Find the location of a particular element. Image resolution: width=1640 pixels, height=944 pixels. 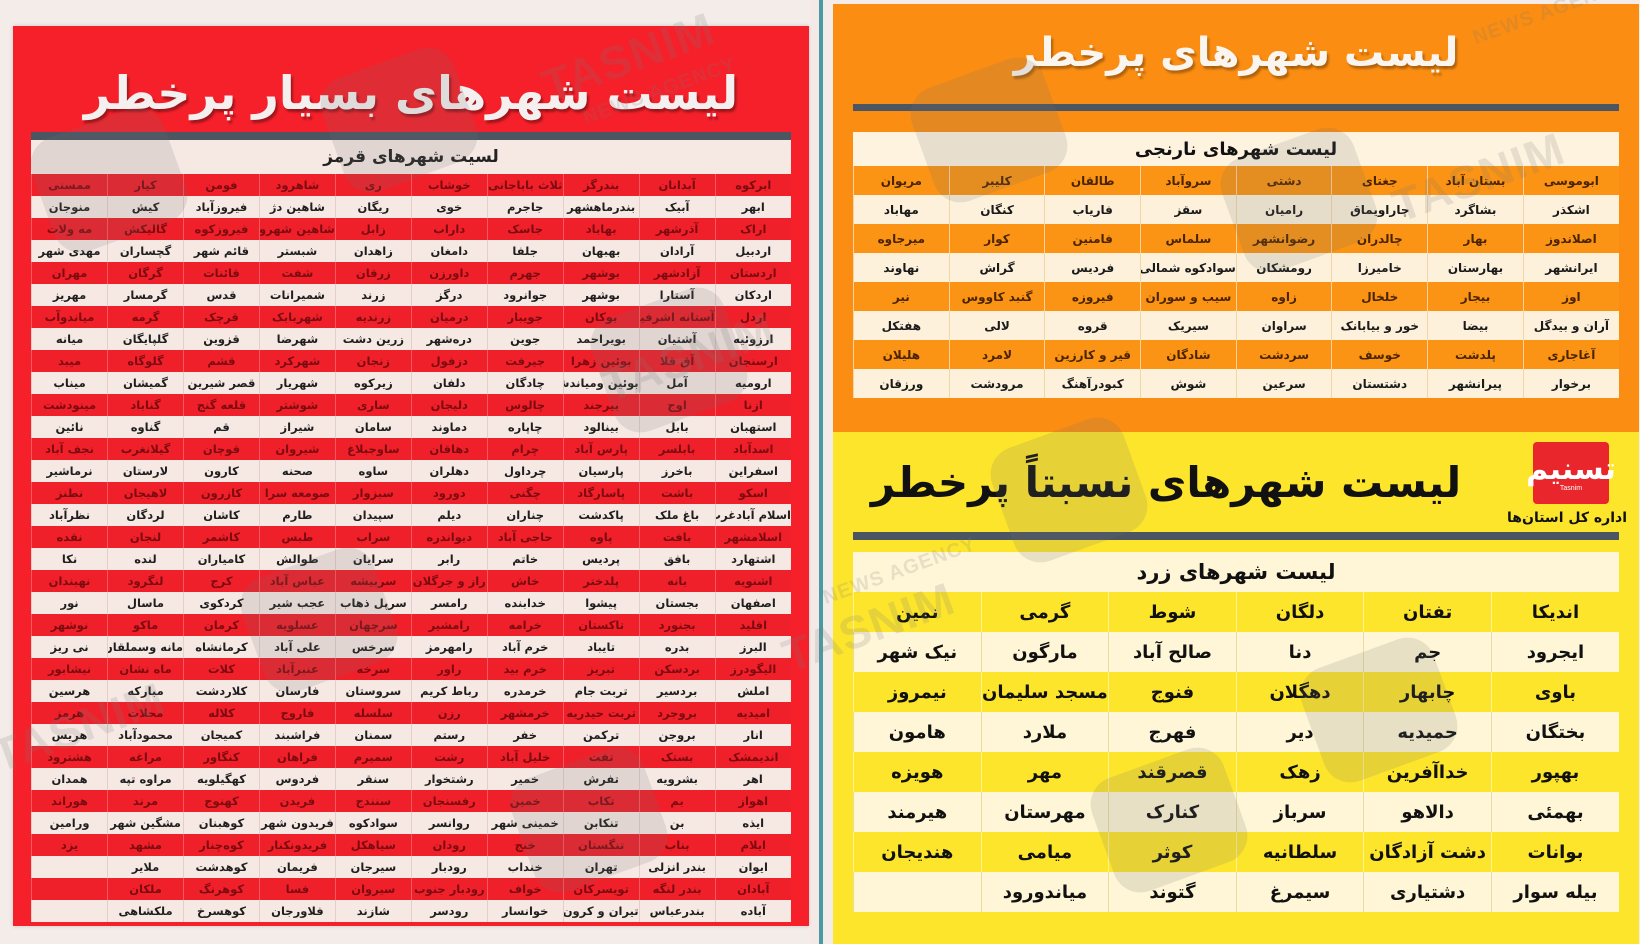

table-row: بوانات دشت آزادگان سلطانیه کوثر میامی هندیجان is located at coordinates (1237, 852).